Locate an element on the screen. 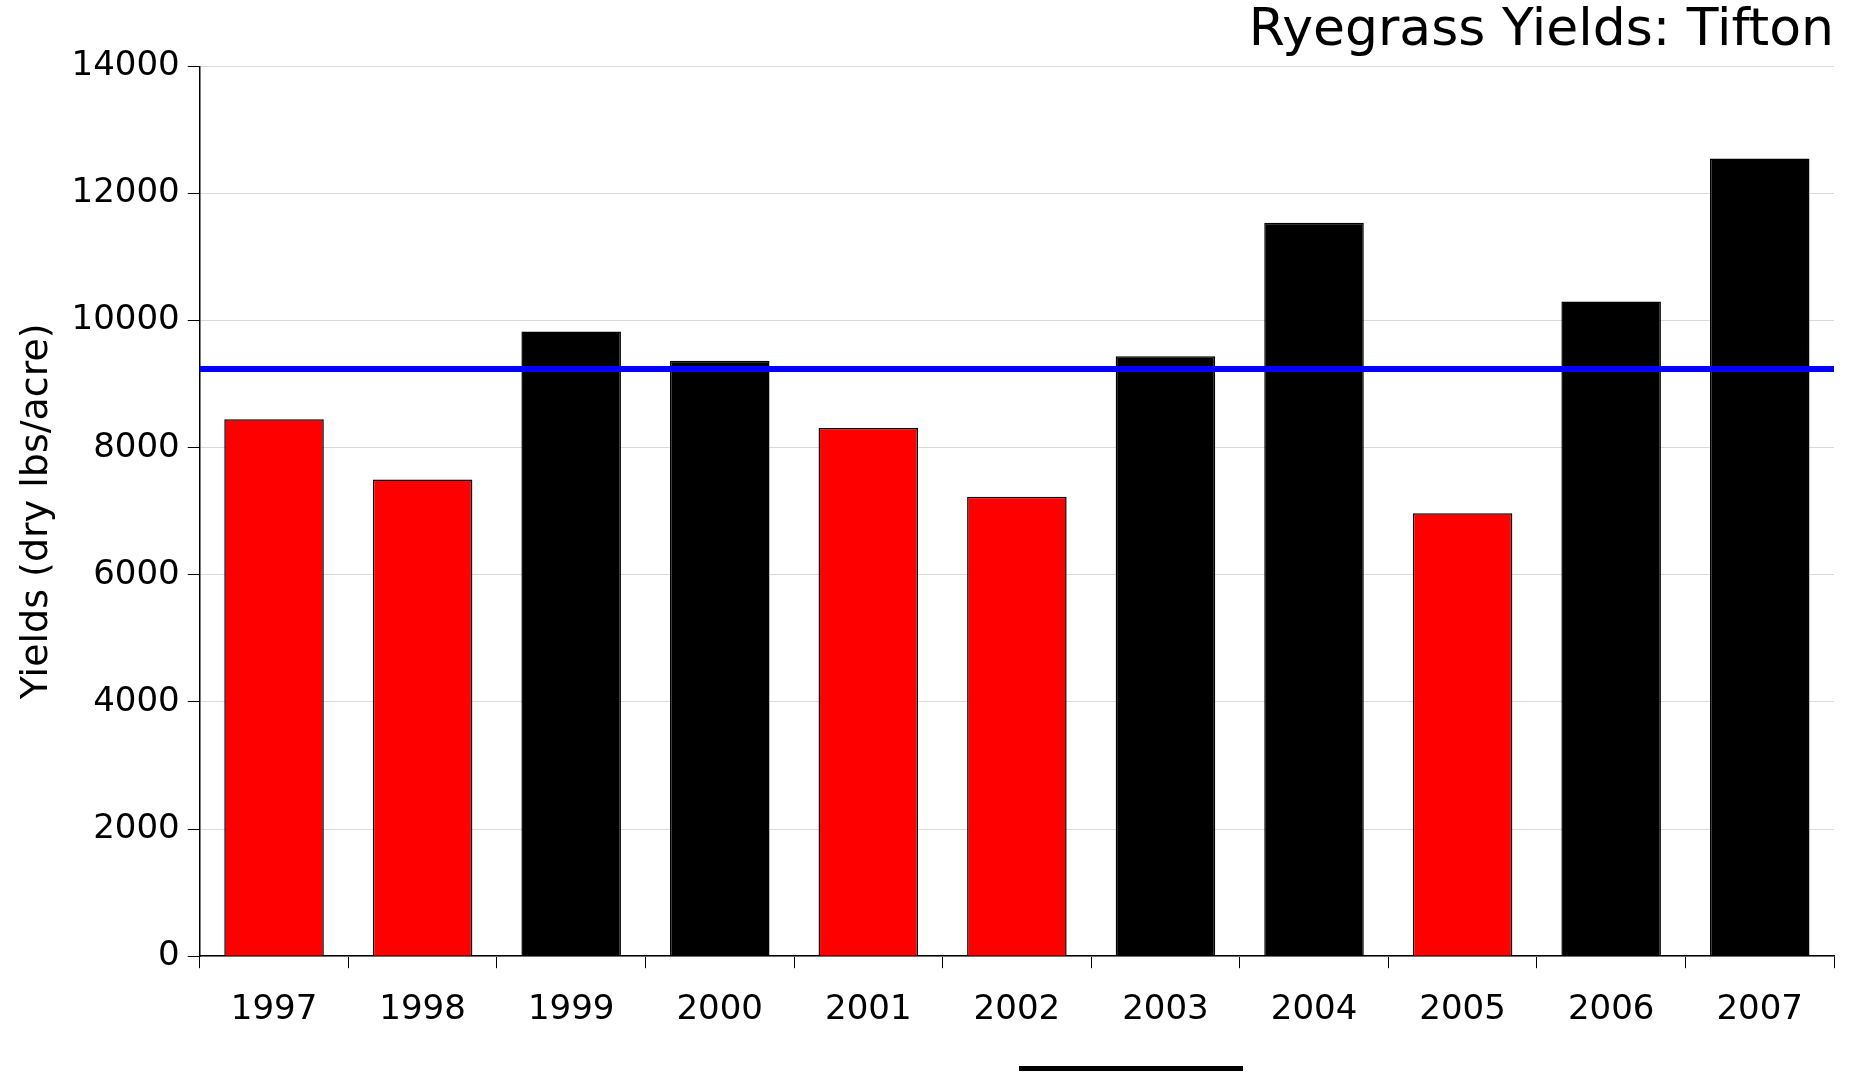  x-tick-label: 1997 is located at coordinates (274, 1007).